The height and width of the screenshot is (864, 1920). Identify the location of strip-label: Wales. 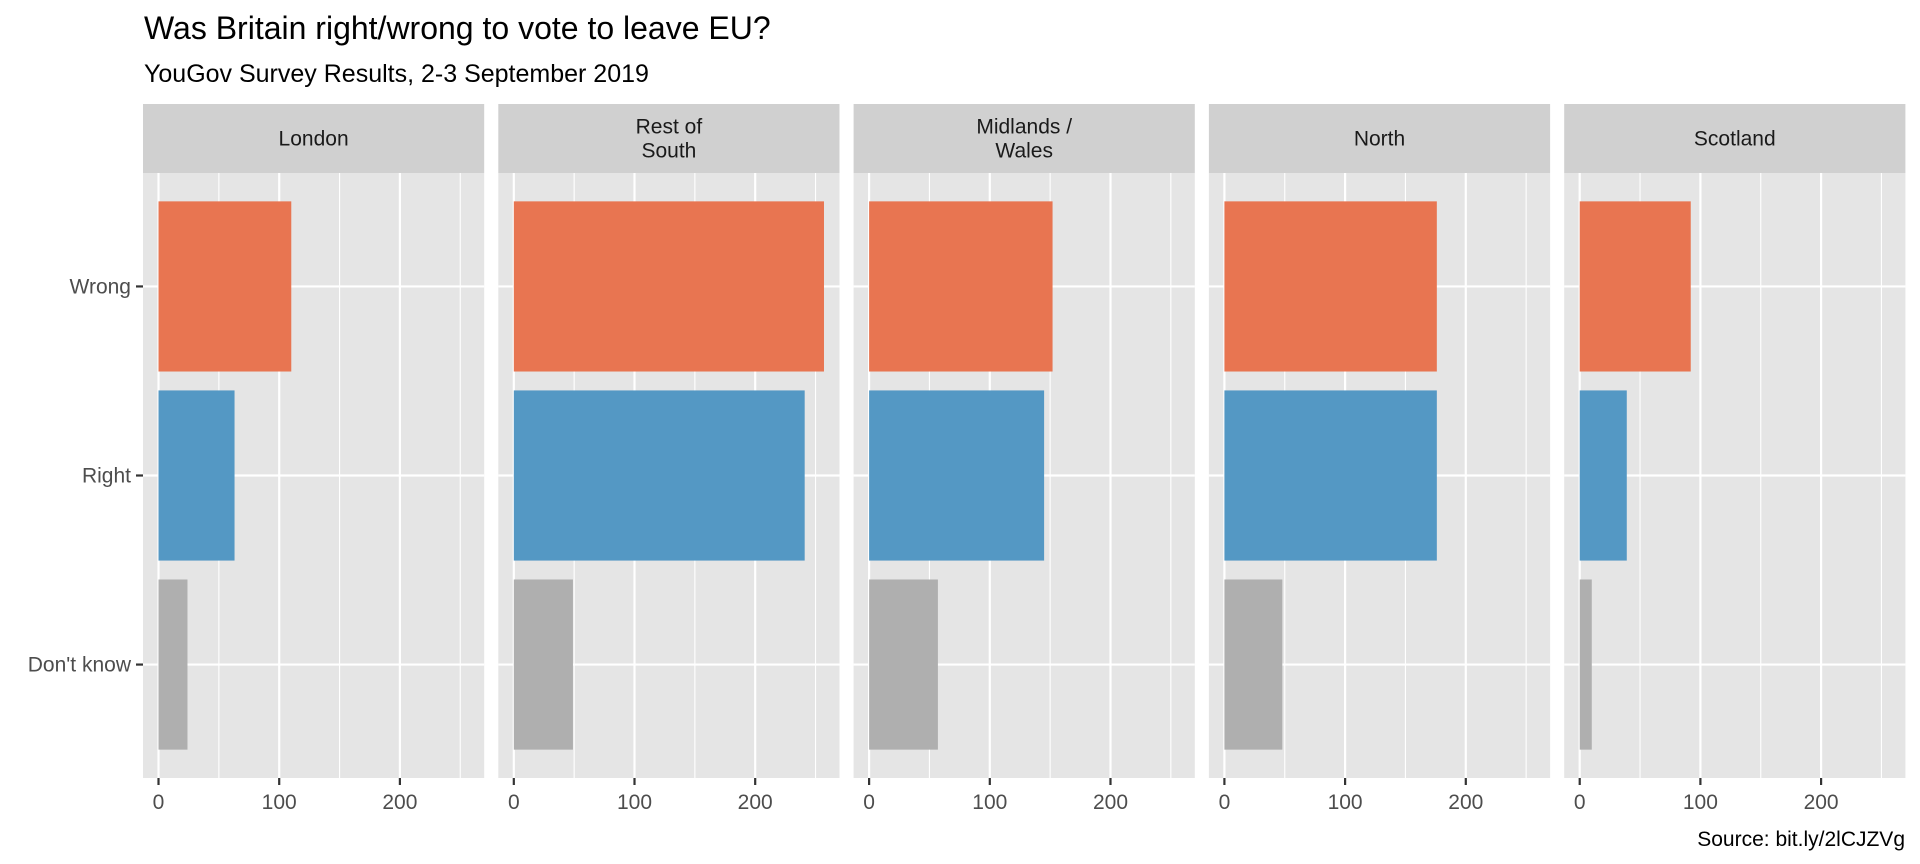
(1024, 151).